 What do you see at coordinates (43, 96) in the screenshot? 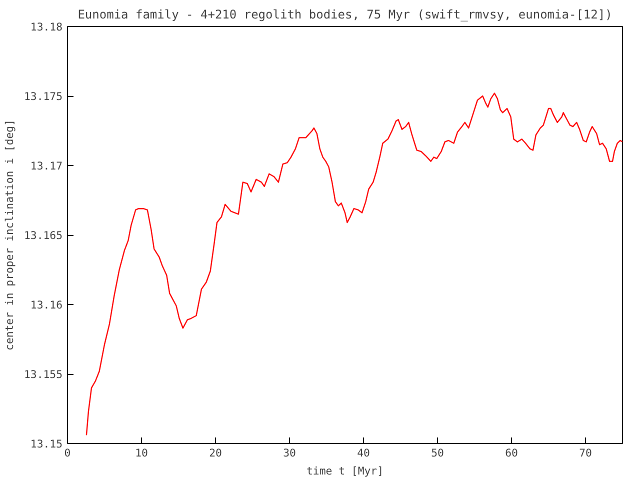
I see `y-tick-label: 13.175` at bounding box center [43, 96].